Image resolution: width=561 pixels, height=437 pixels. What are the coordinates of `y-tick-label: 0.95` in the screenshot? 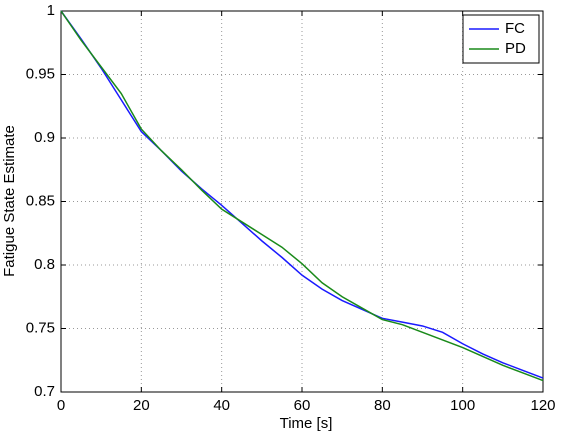 It's located at (40, 73).